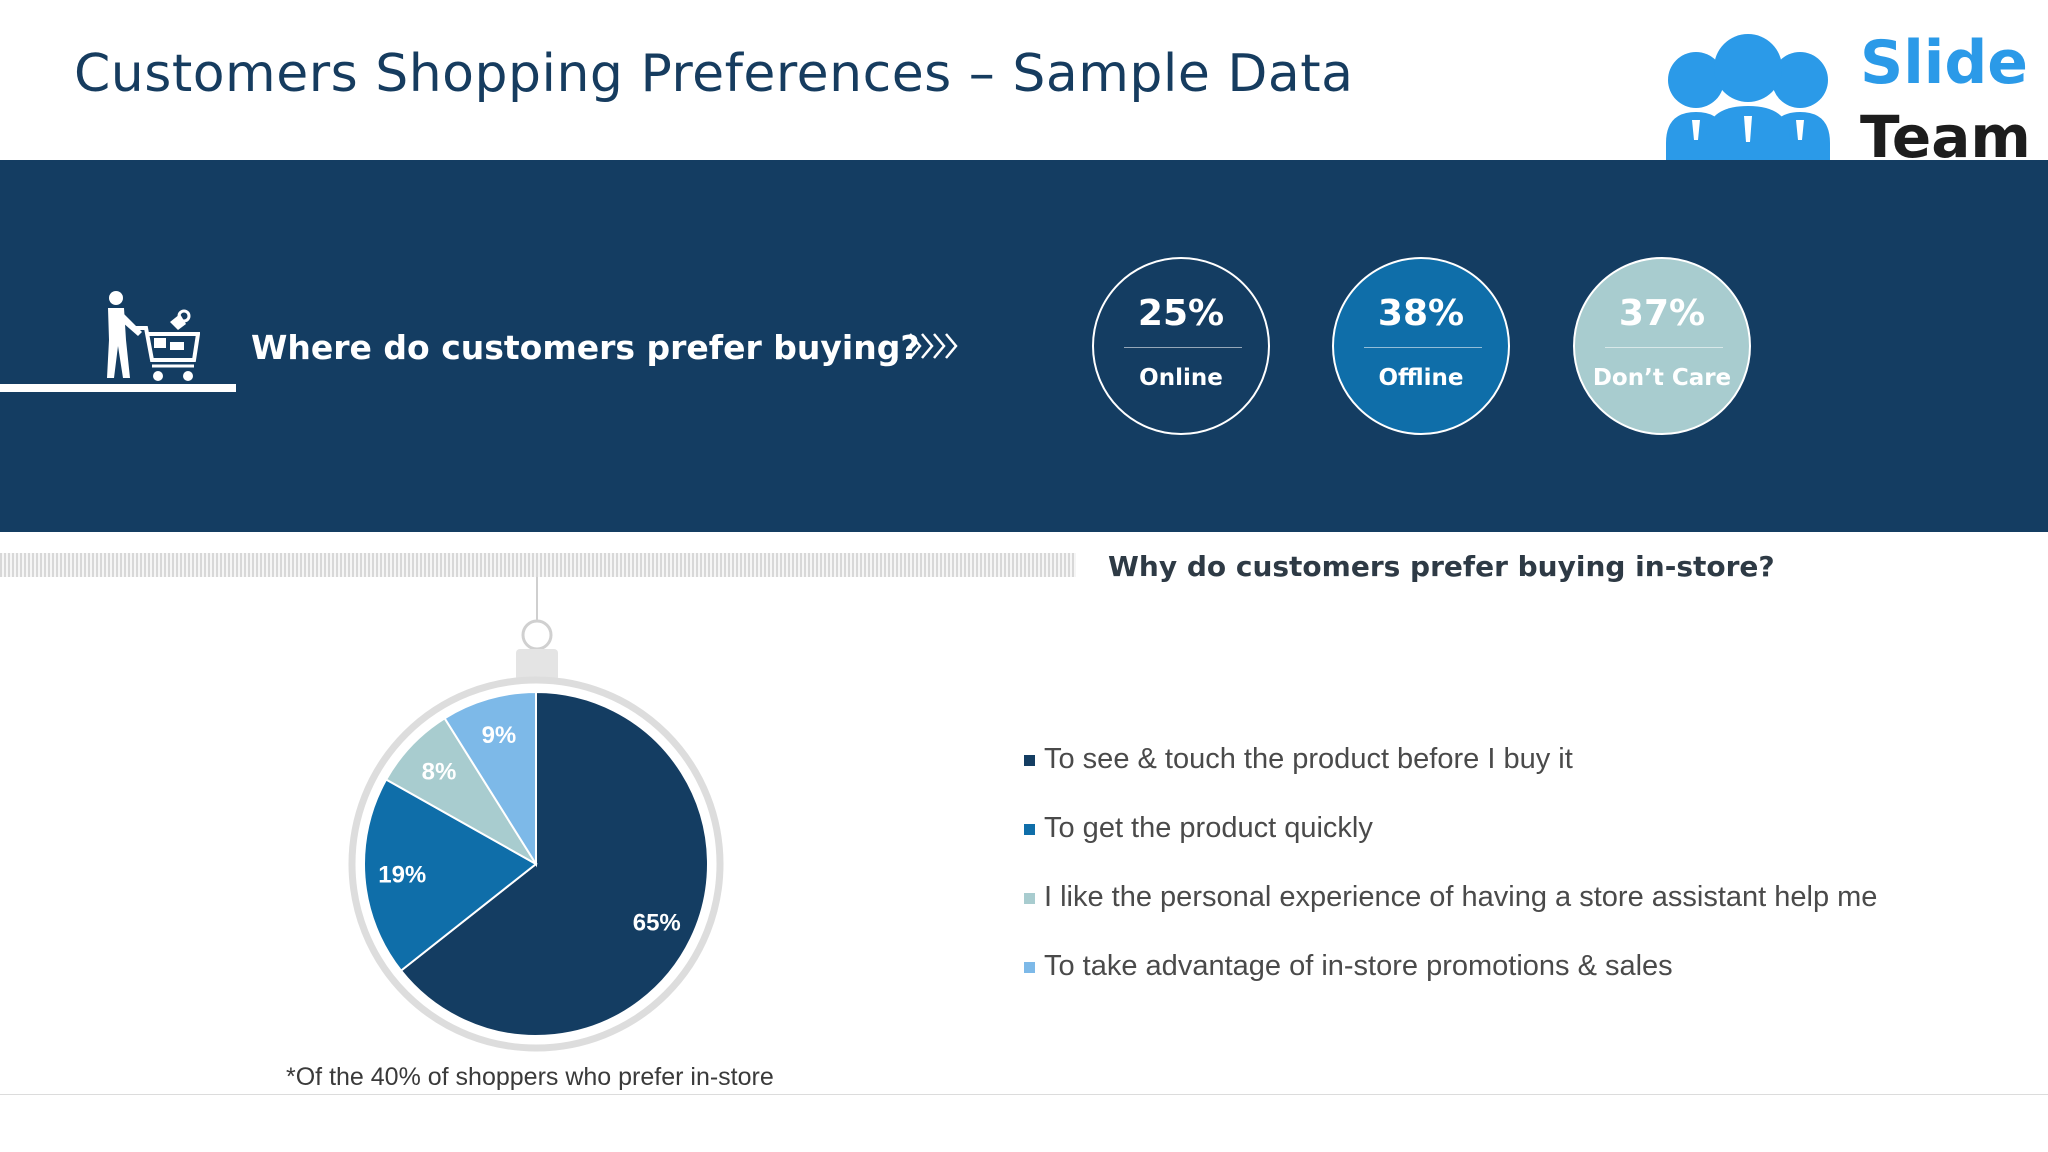 The height and width of the screenshot is (1152, 2048). I want to click on pie-slice-quickly, so click(450, 875).